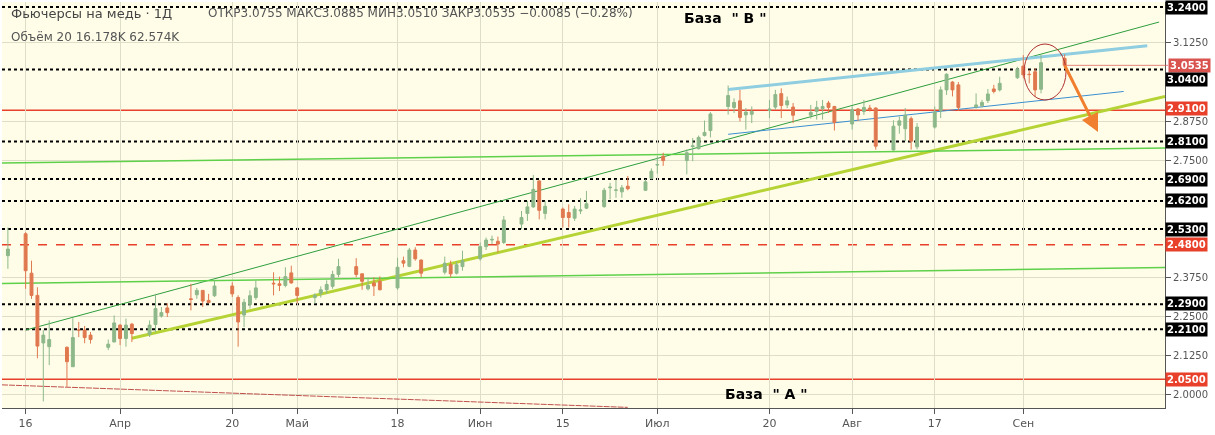 The width and height of the screenshot is (1215, 435). I want to click on x-tick-label: 18, so click(397, 424).